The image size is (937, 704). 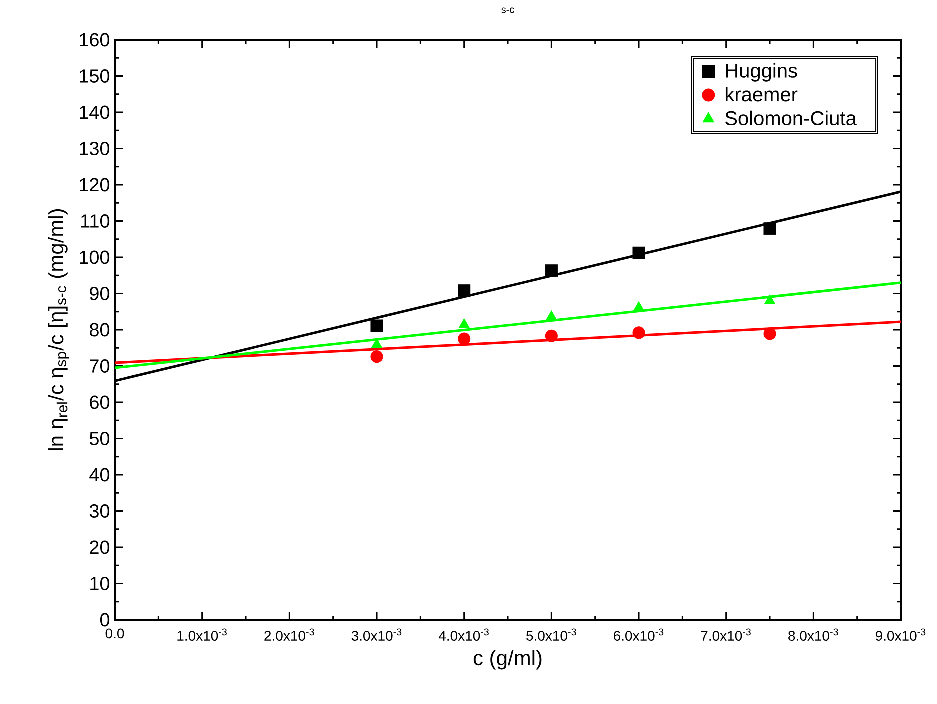 What do you see at coordinates (726, 634) in the screenshot?
I see `x-tick-label: 7.0x10$^{-3}$` at bounding box center [726, 634].